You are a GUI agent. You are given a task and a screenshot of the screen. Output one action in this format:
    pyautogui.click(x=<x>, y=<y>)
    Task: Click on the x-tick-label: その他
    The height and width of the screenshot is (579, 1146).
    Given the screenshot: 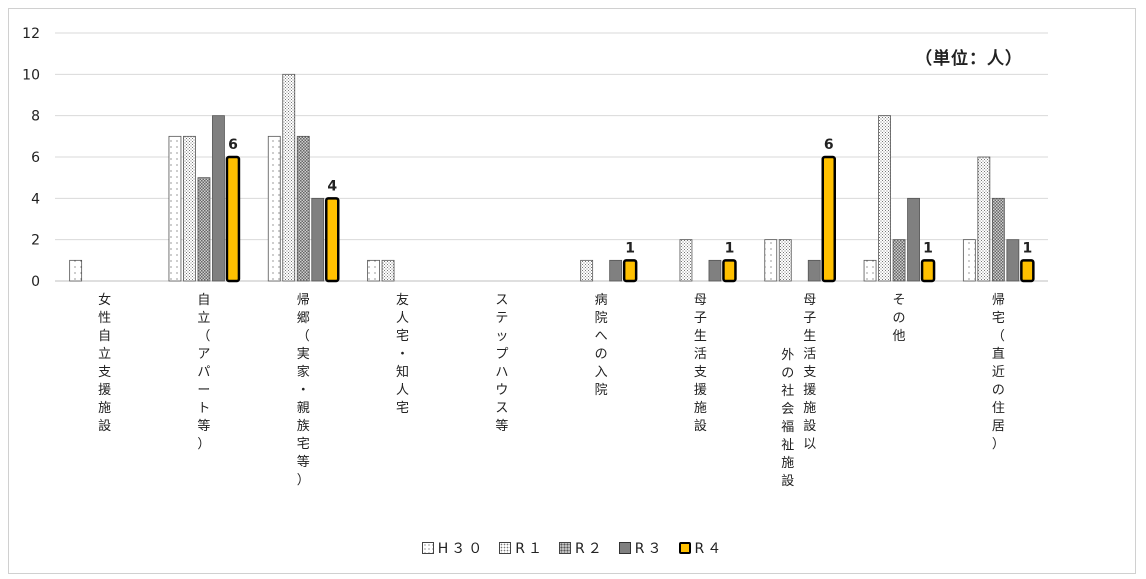 What is the action you would take?
    pyautogui.click(x=899, y=318)
    